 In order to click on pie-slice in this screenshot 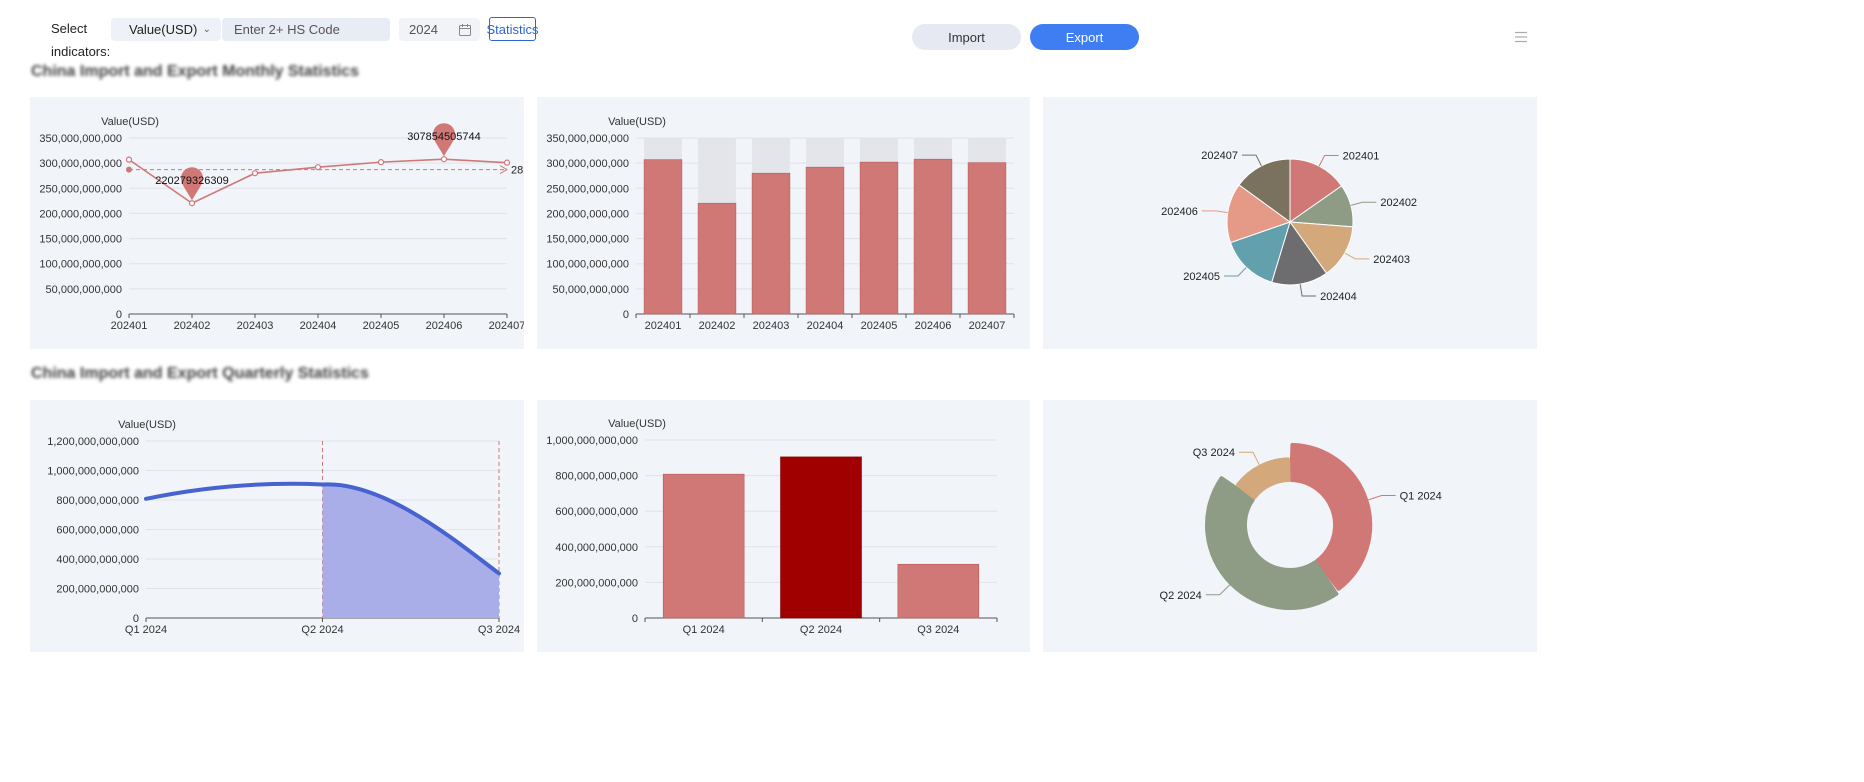, I will do `click(1321, 248)`.